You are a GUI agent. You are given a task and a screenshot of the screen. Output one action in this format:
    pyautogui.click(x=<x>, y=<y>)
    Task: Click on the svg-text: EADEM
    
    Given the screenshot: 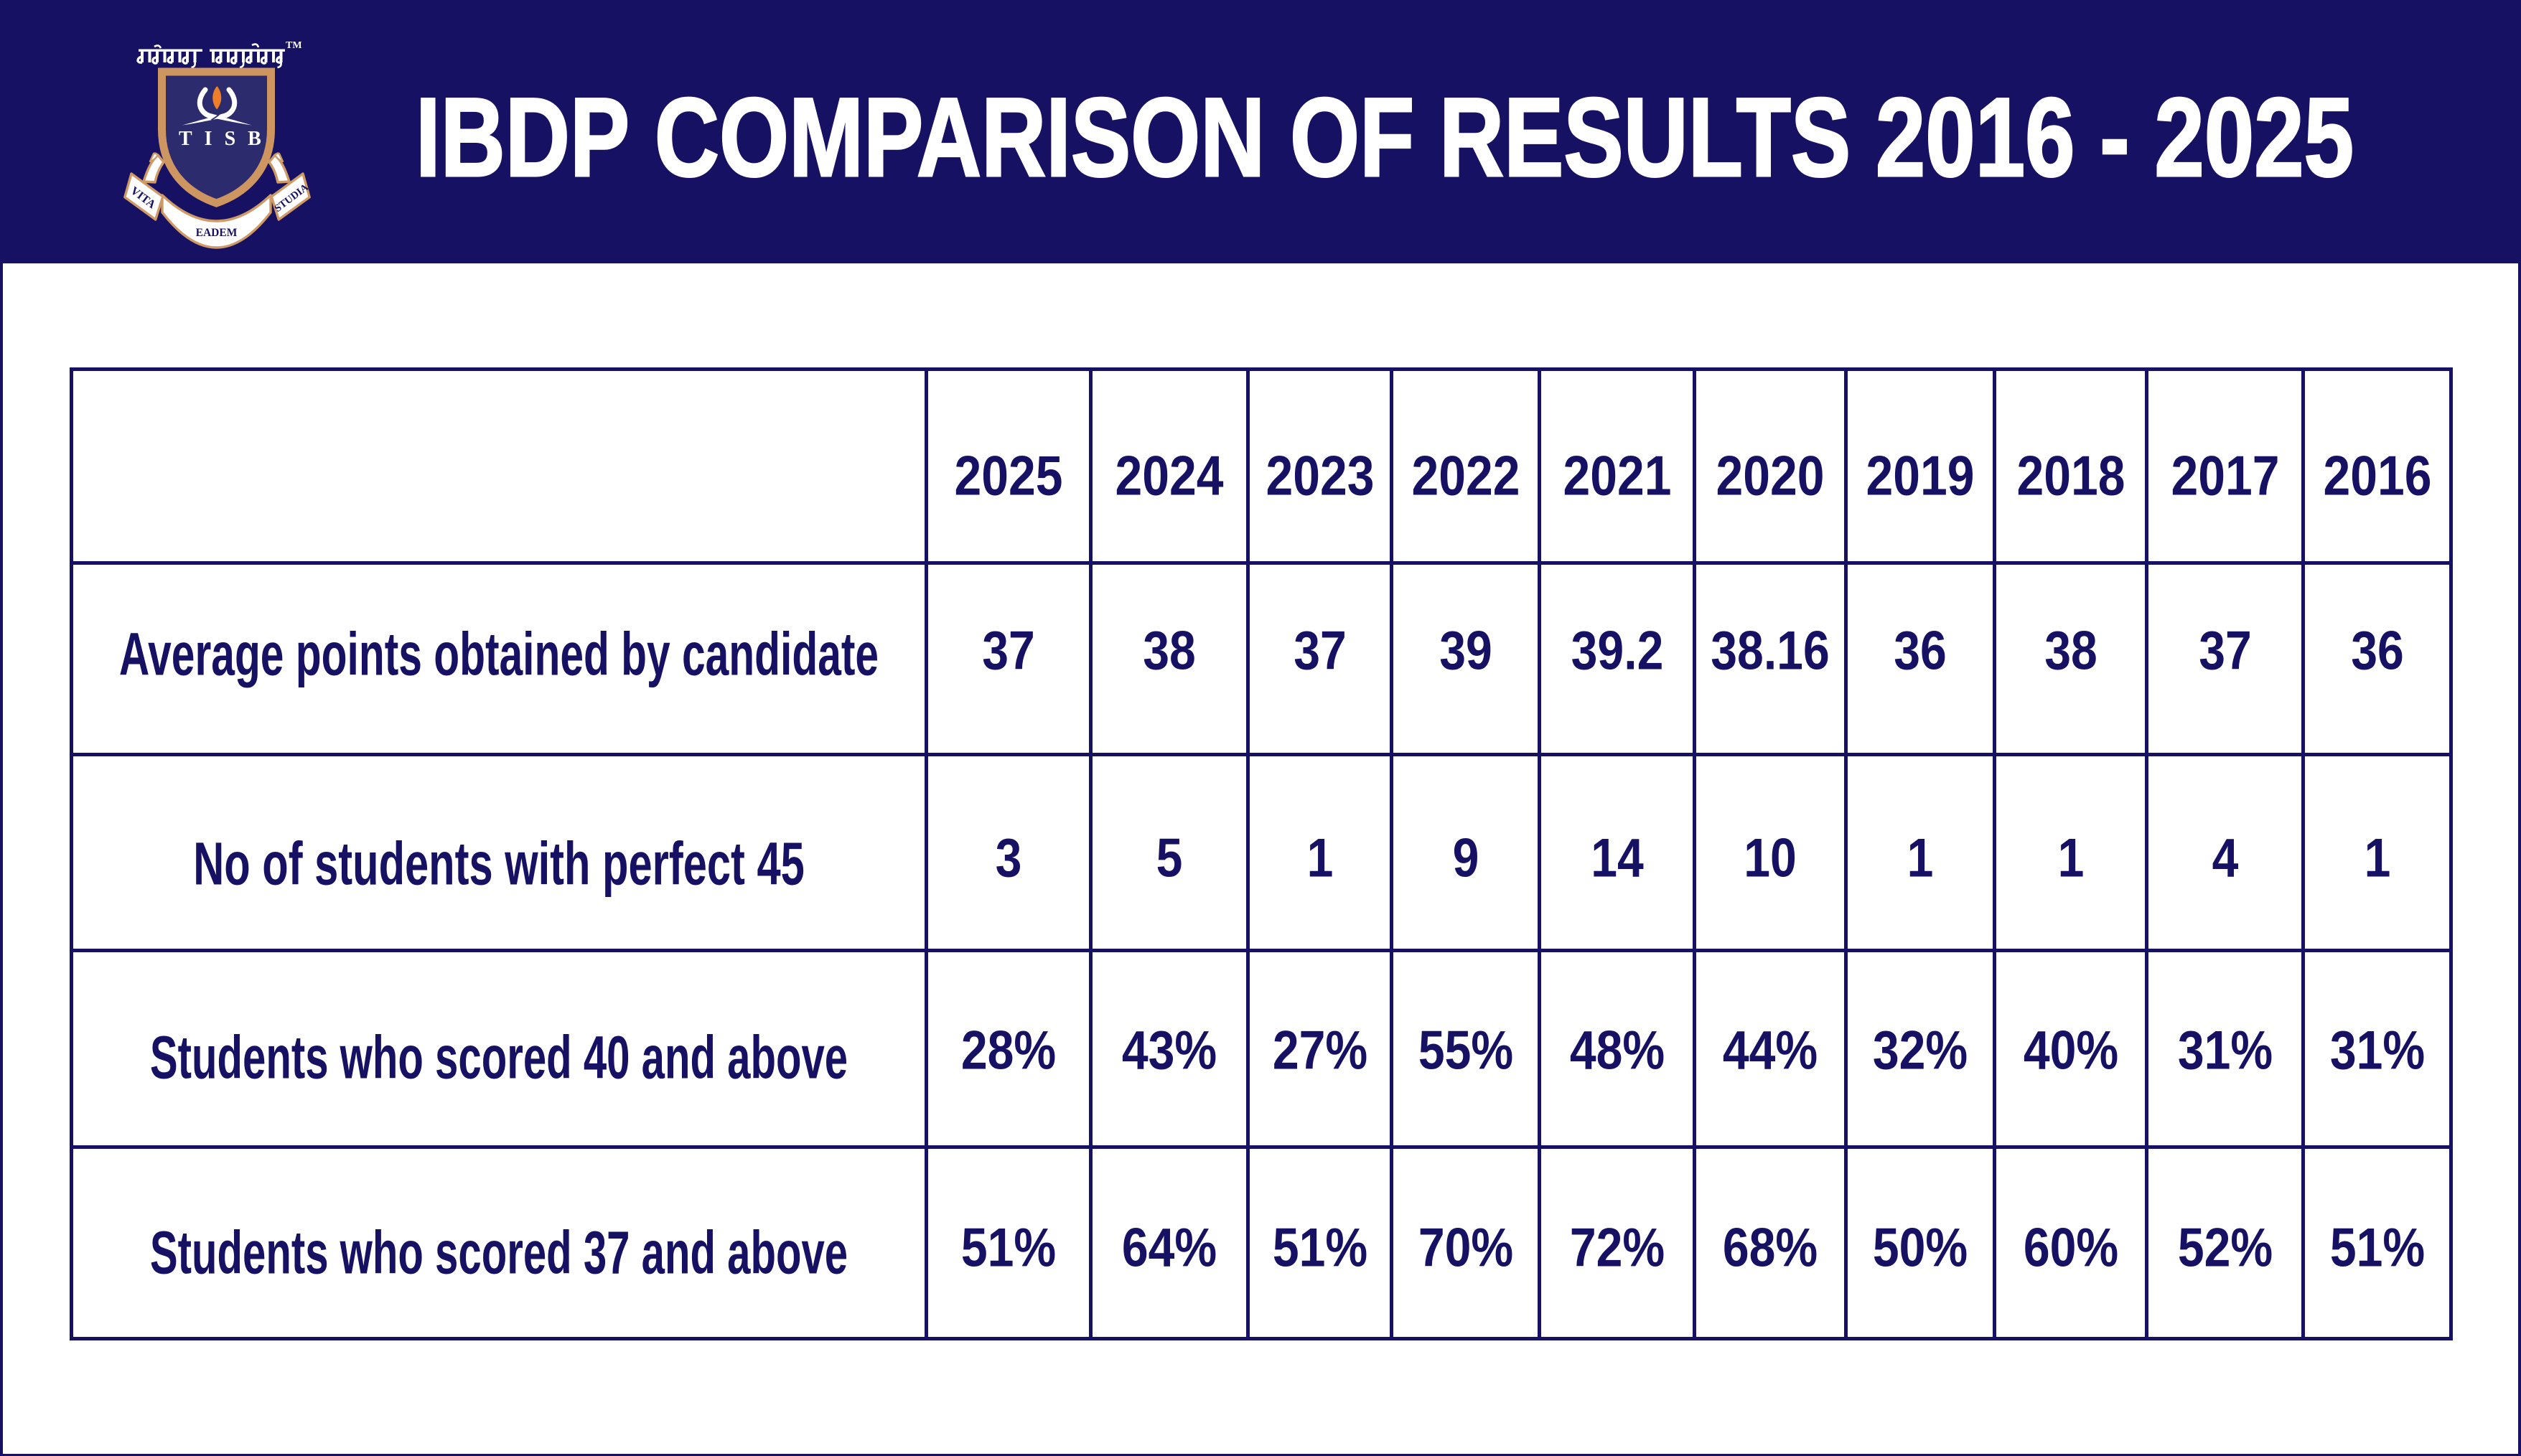 What is the action you would take?
    pyautogui.click(x=217, y=233)
    